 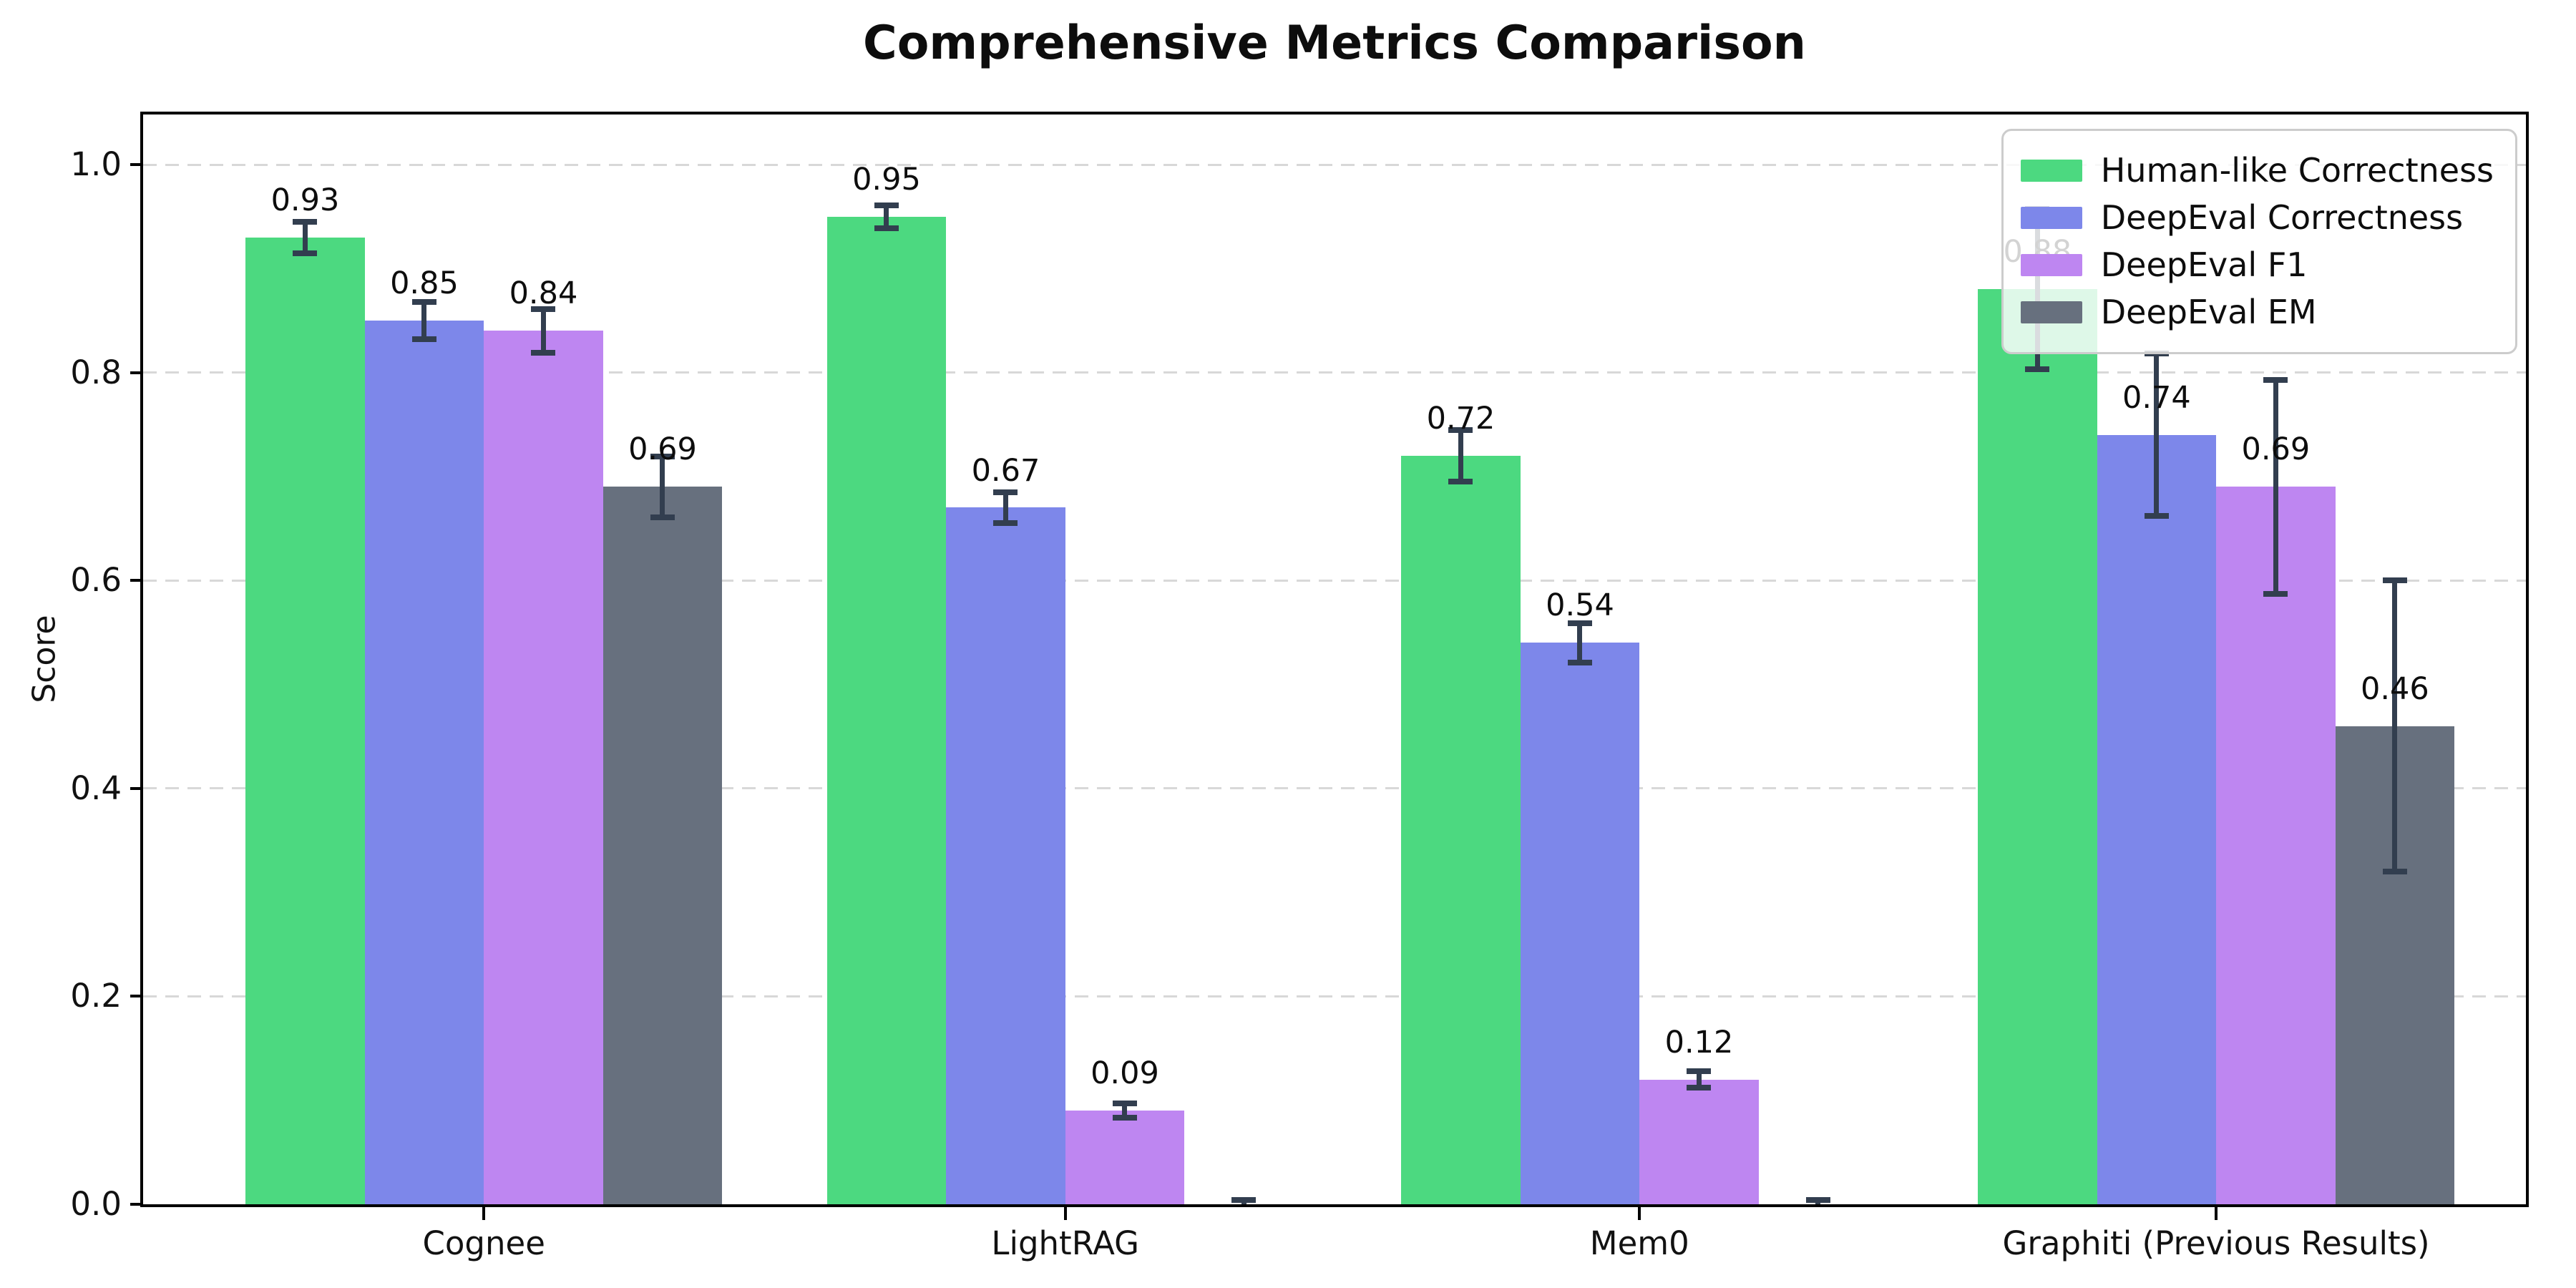 I want to click on y-tick-label: 0.4, so click(x=96, y=788).